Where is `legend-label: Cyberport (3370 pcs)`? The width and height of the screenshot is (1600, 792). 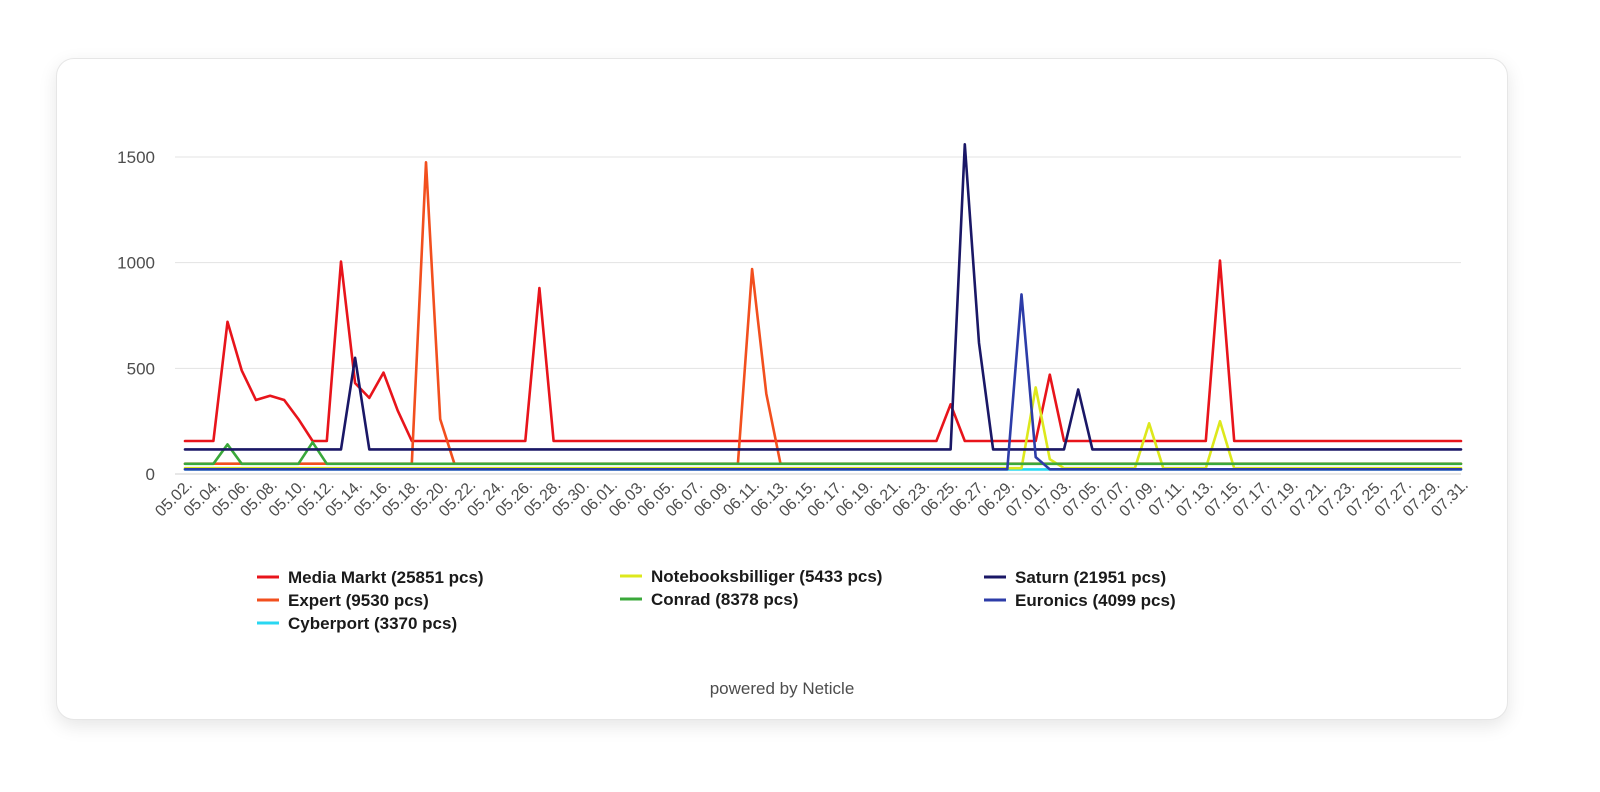
legend-label: Cyberport (3370 pcs) is located at coordinates (372, 623).